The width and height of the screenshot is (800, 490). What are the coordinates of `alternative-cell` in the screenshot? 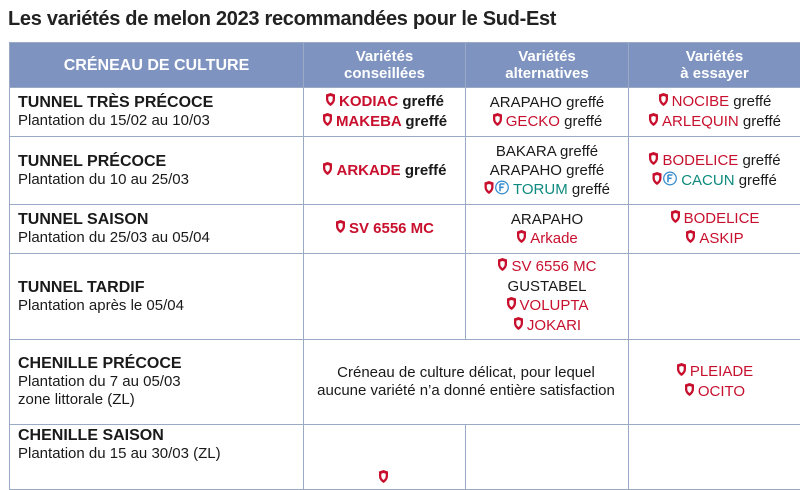 It's located at (547, 457).